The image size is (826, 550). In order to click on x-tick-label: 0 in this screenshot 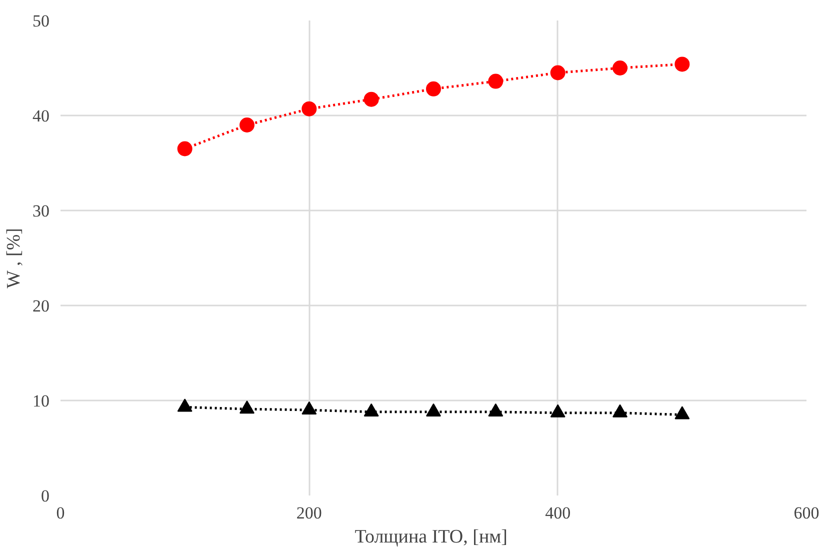, I will do `click(60, 513)`.